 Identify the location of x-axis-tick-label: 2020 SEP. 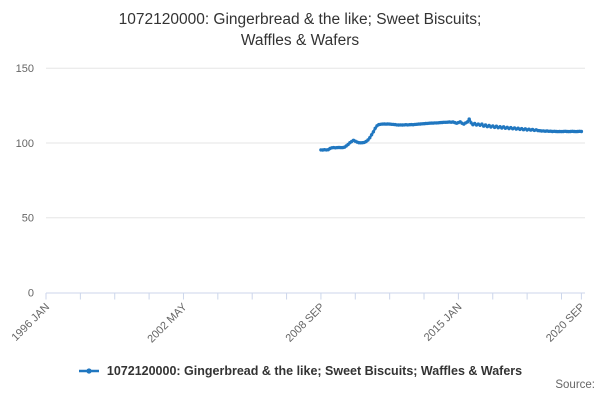
(566, 323).